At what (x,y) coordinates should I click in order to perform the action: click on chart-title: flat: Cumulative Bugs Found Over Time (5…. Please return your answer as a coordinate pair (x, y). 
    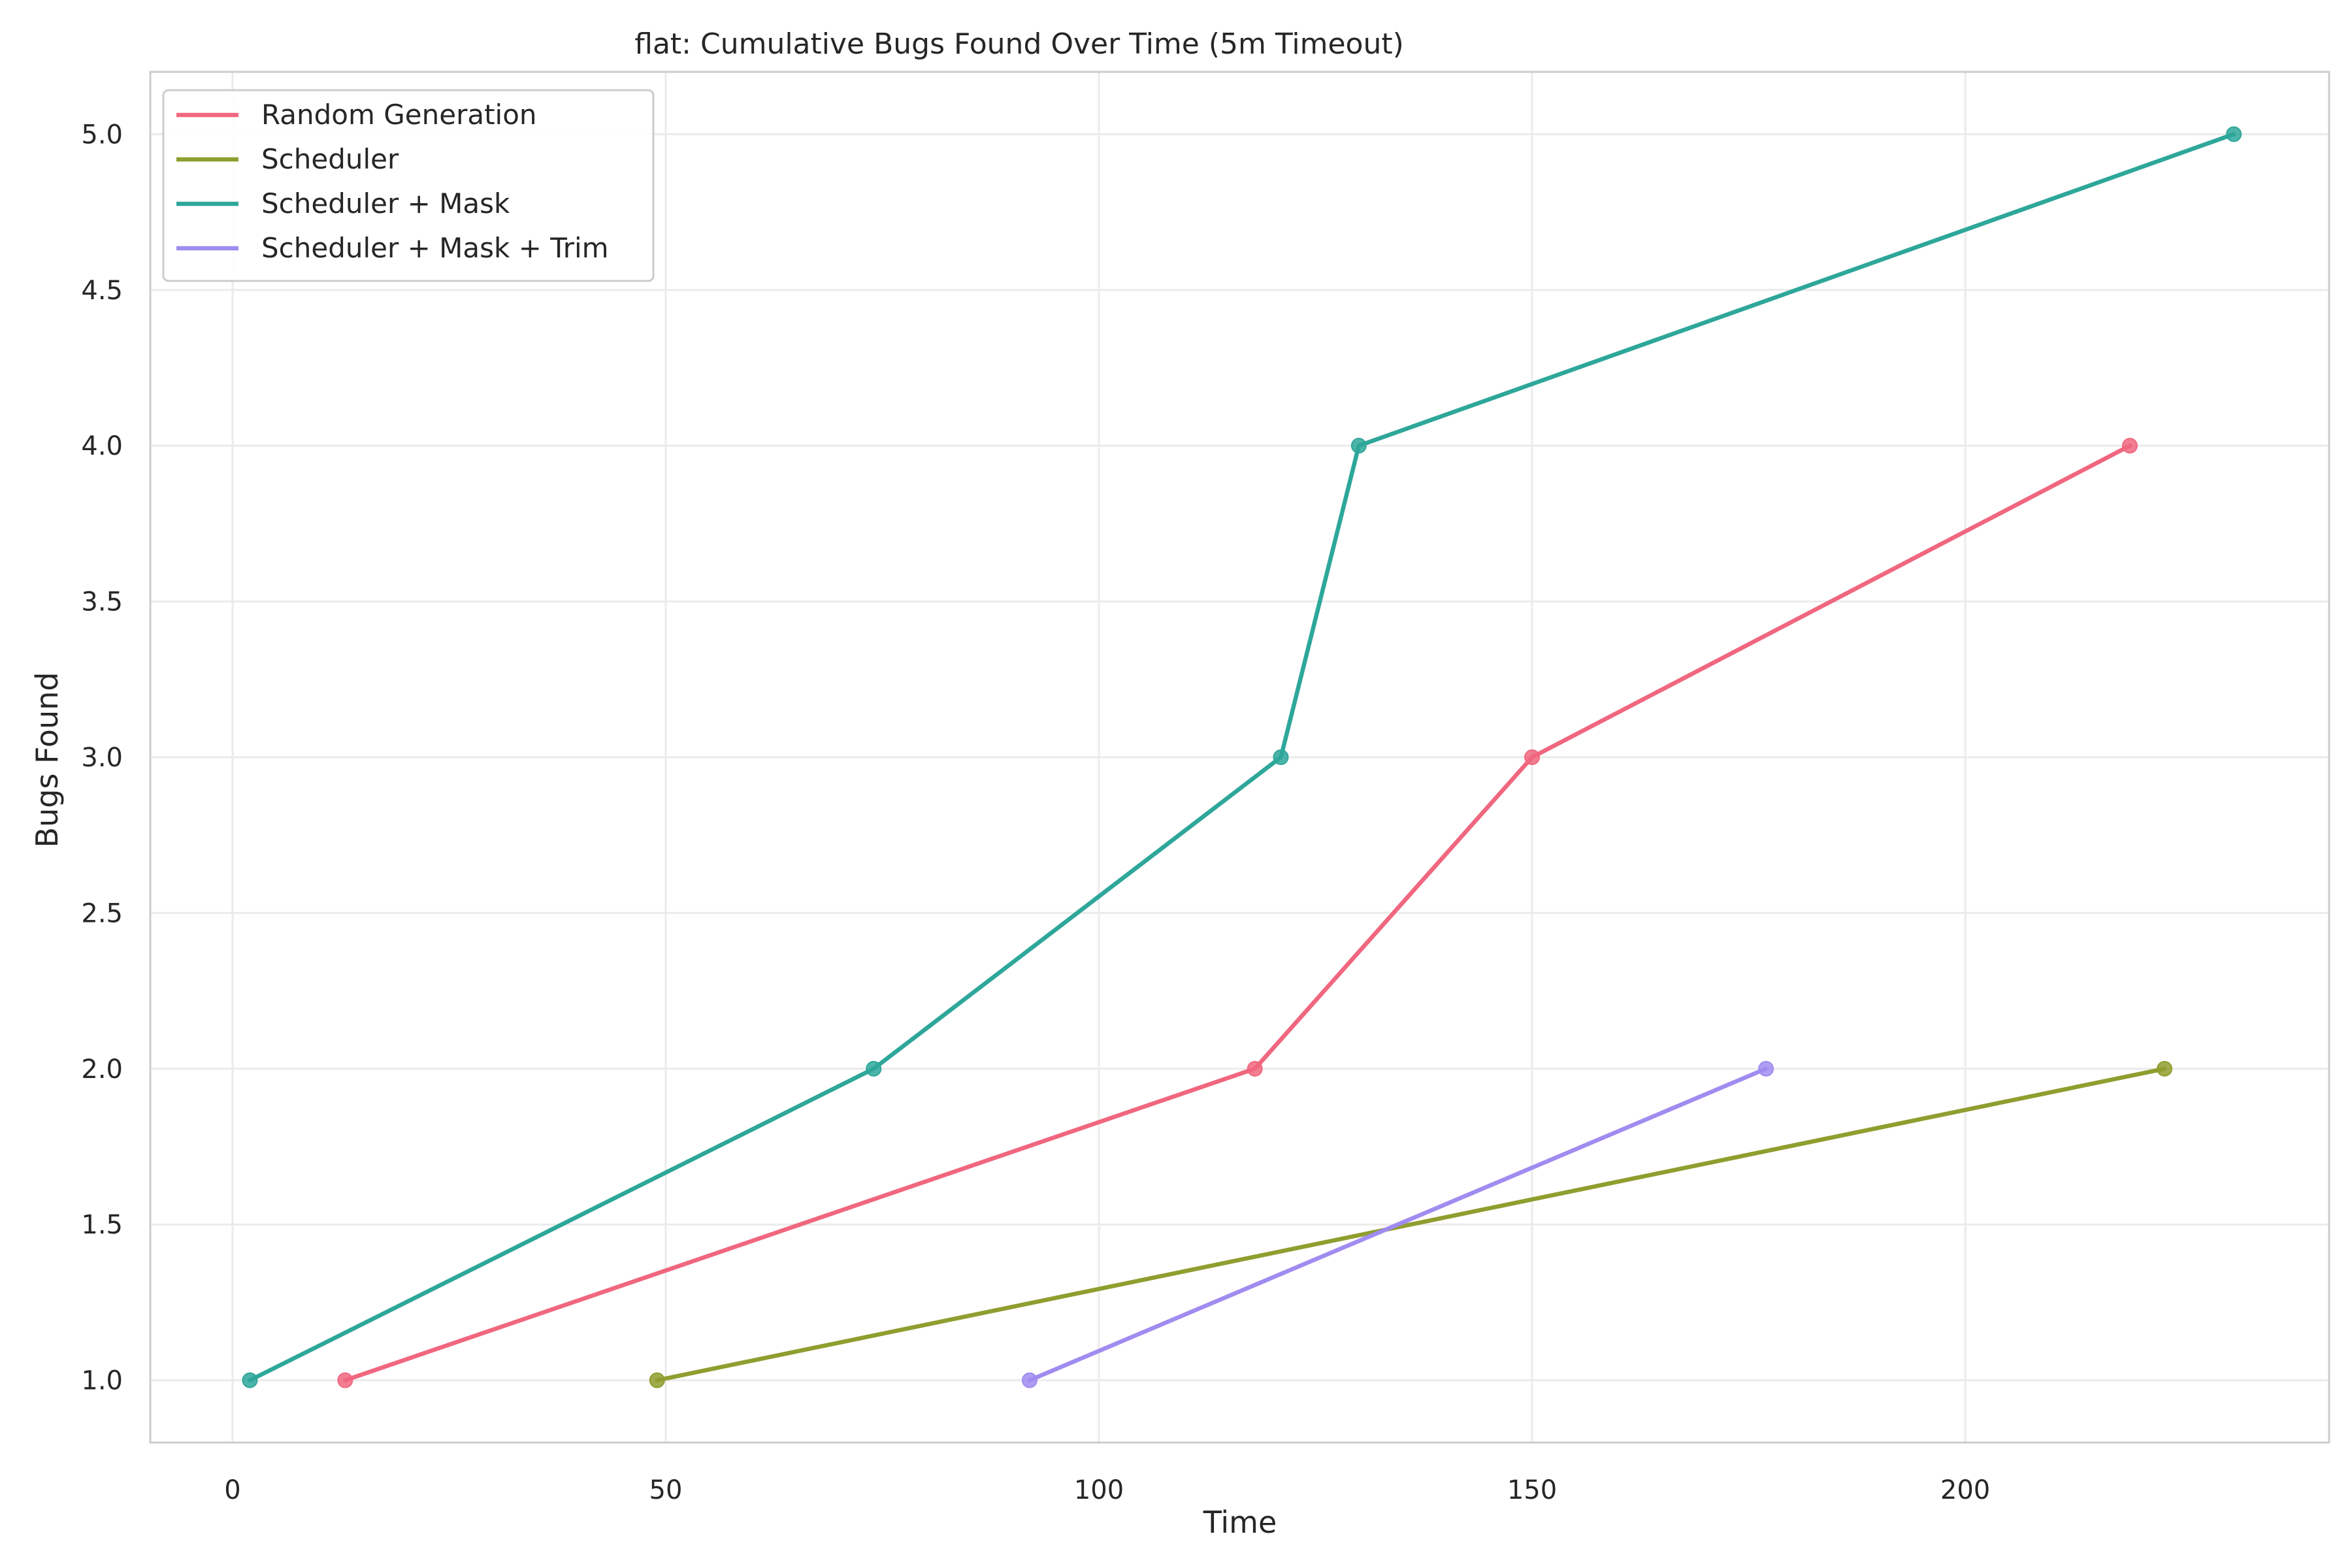
    Looking at the image, I should click on (1019, 44).